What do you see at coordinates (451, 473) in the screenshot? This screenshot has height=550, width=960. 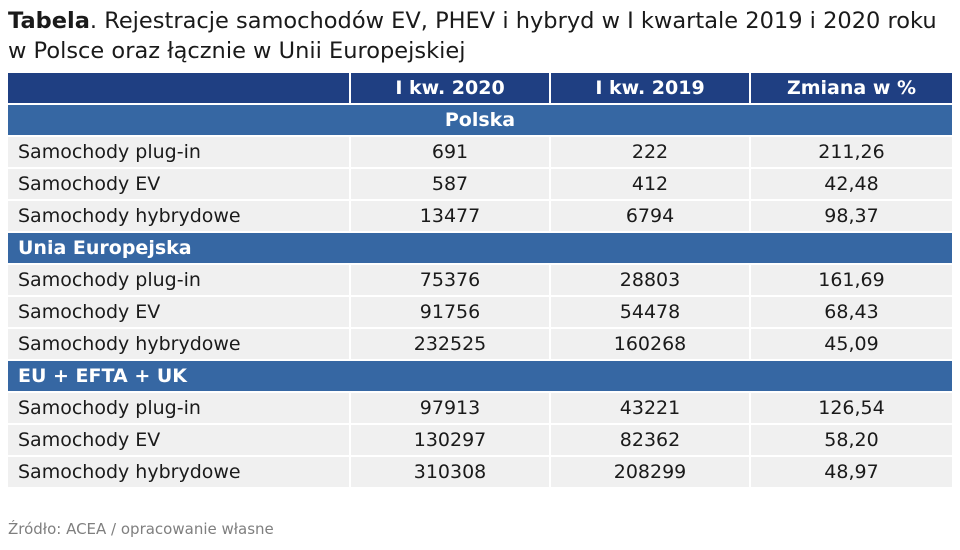 I see `cell-q1-2020: 310308` at bounding box center [451, 473].